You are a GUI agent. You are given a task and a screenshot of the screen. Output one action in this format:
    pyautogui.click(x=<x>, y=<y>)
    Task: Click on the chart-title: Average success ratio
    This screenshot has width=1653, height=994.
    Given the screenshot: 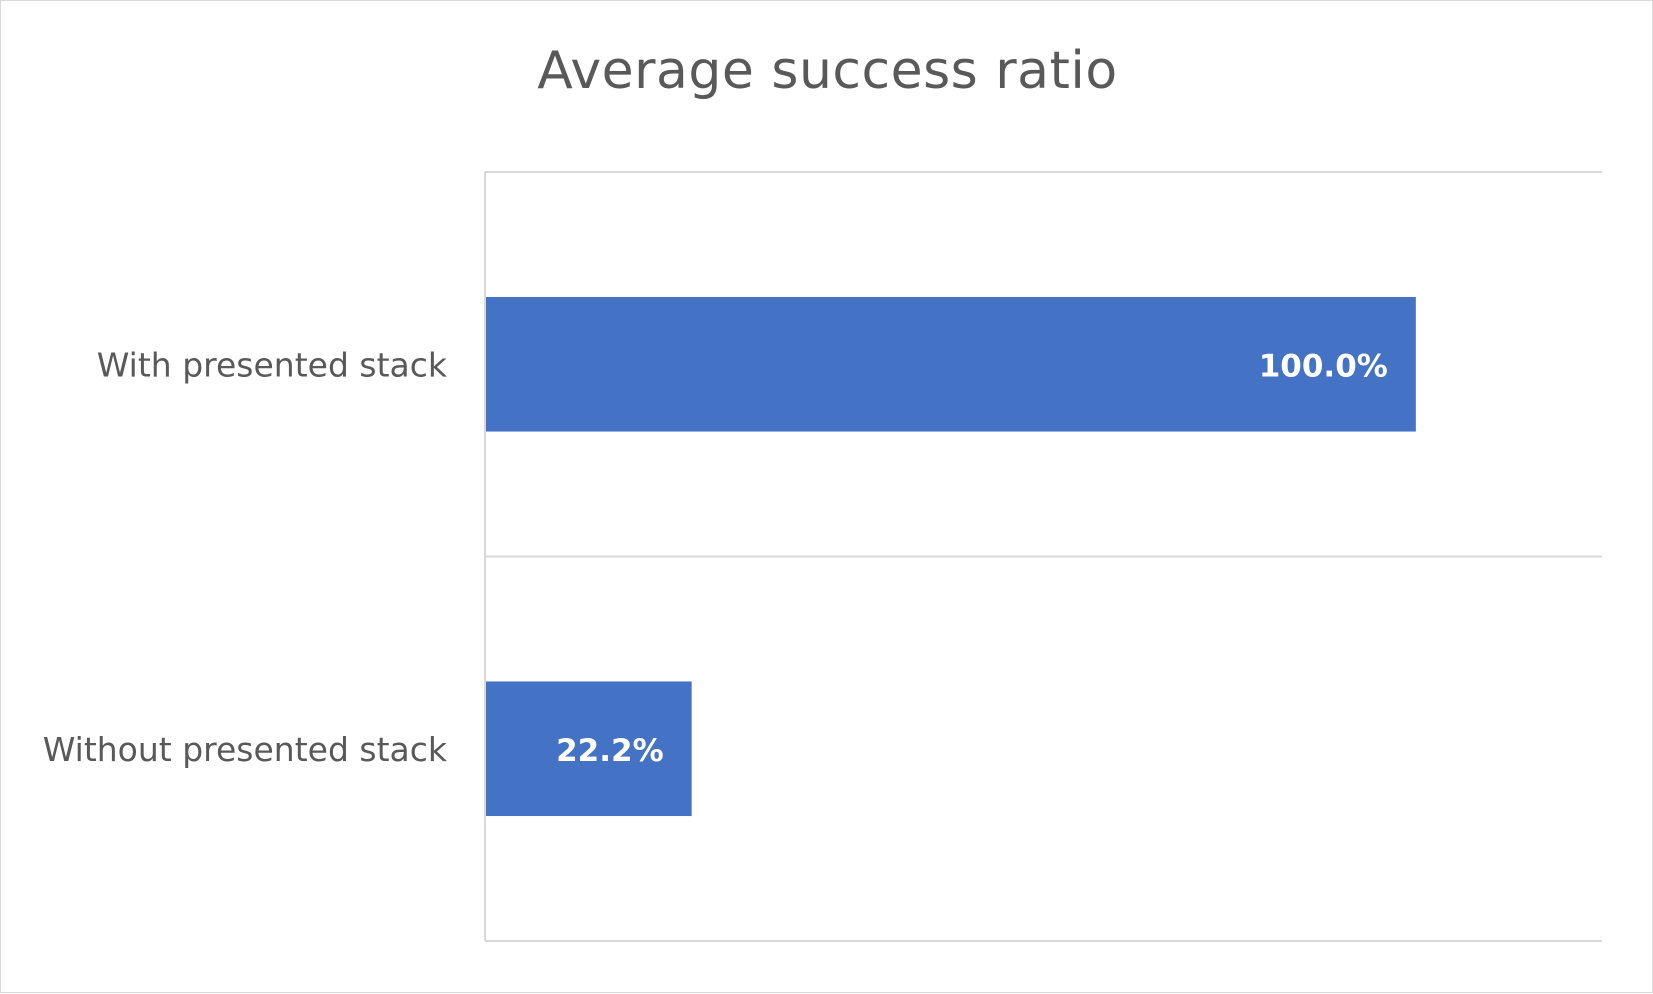 What is the action you would take?
    pyautogui.click(x=827, y=71)
    